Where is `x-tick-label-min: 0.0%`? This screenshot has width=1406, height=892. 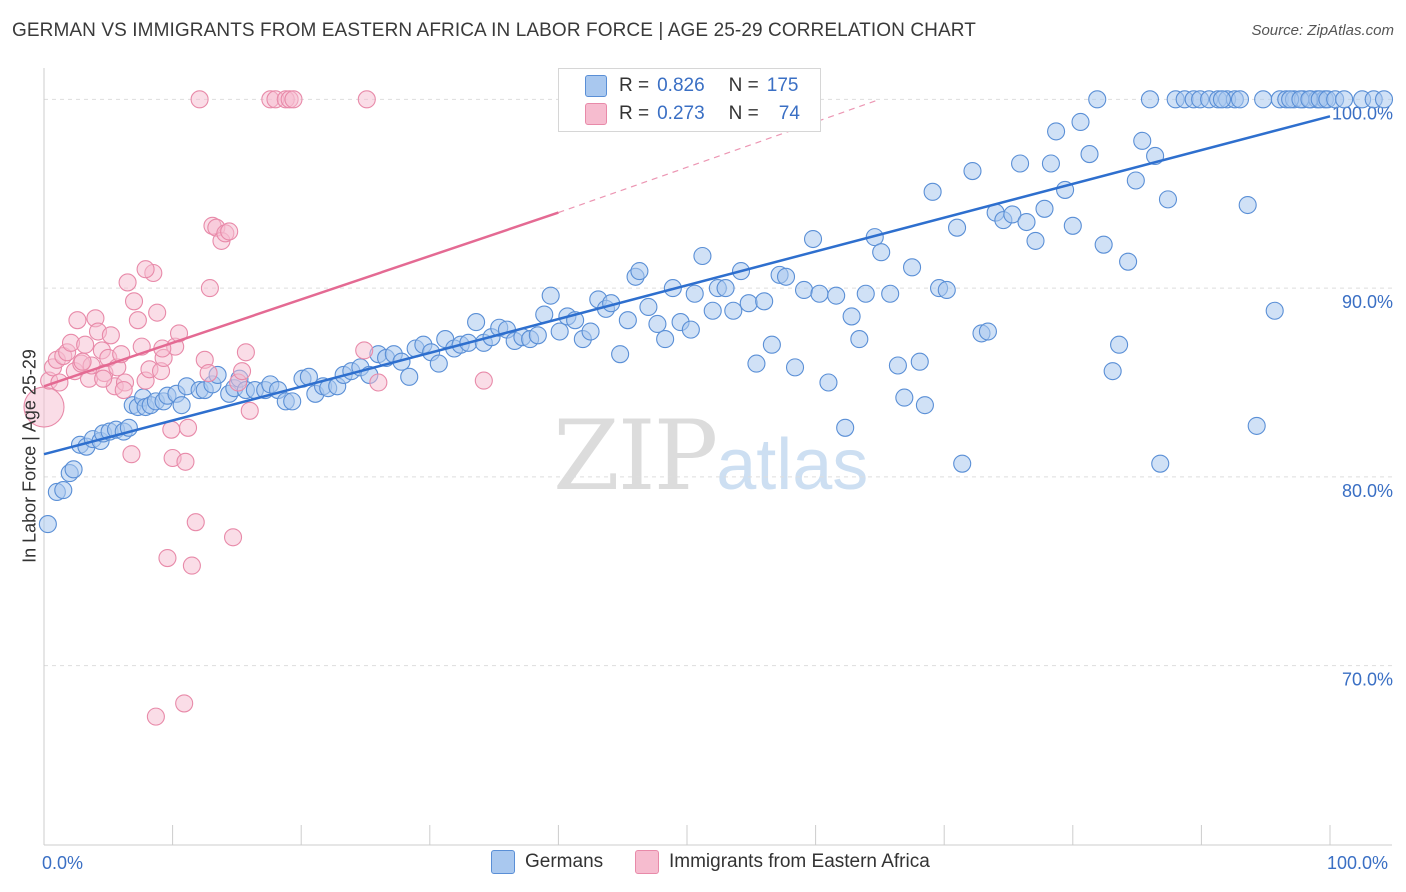 x-tick-label-min: 0.0% is located at coordinates (63, 863).